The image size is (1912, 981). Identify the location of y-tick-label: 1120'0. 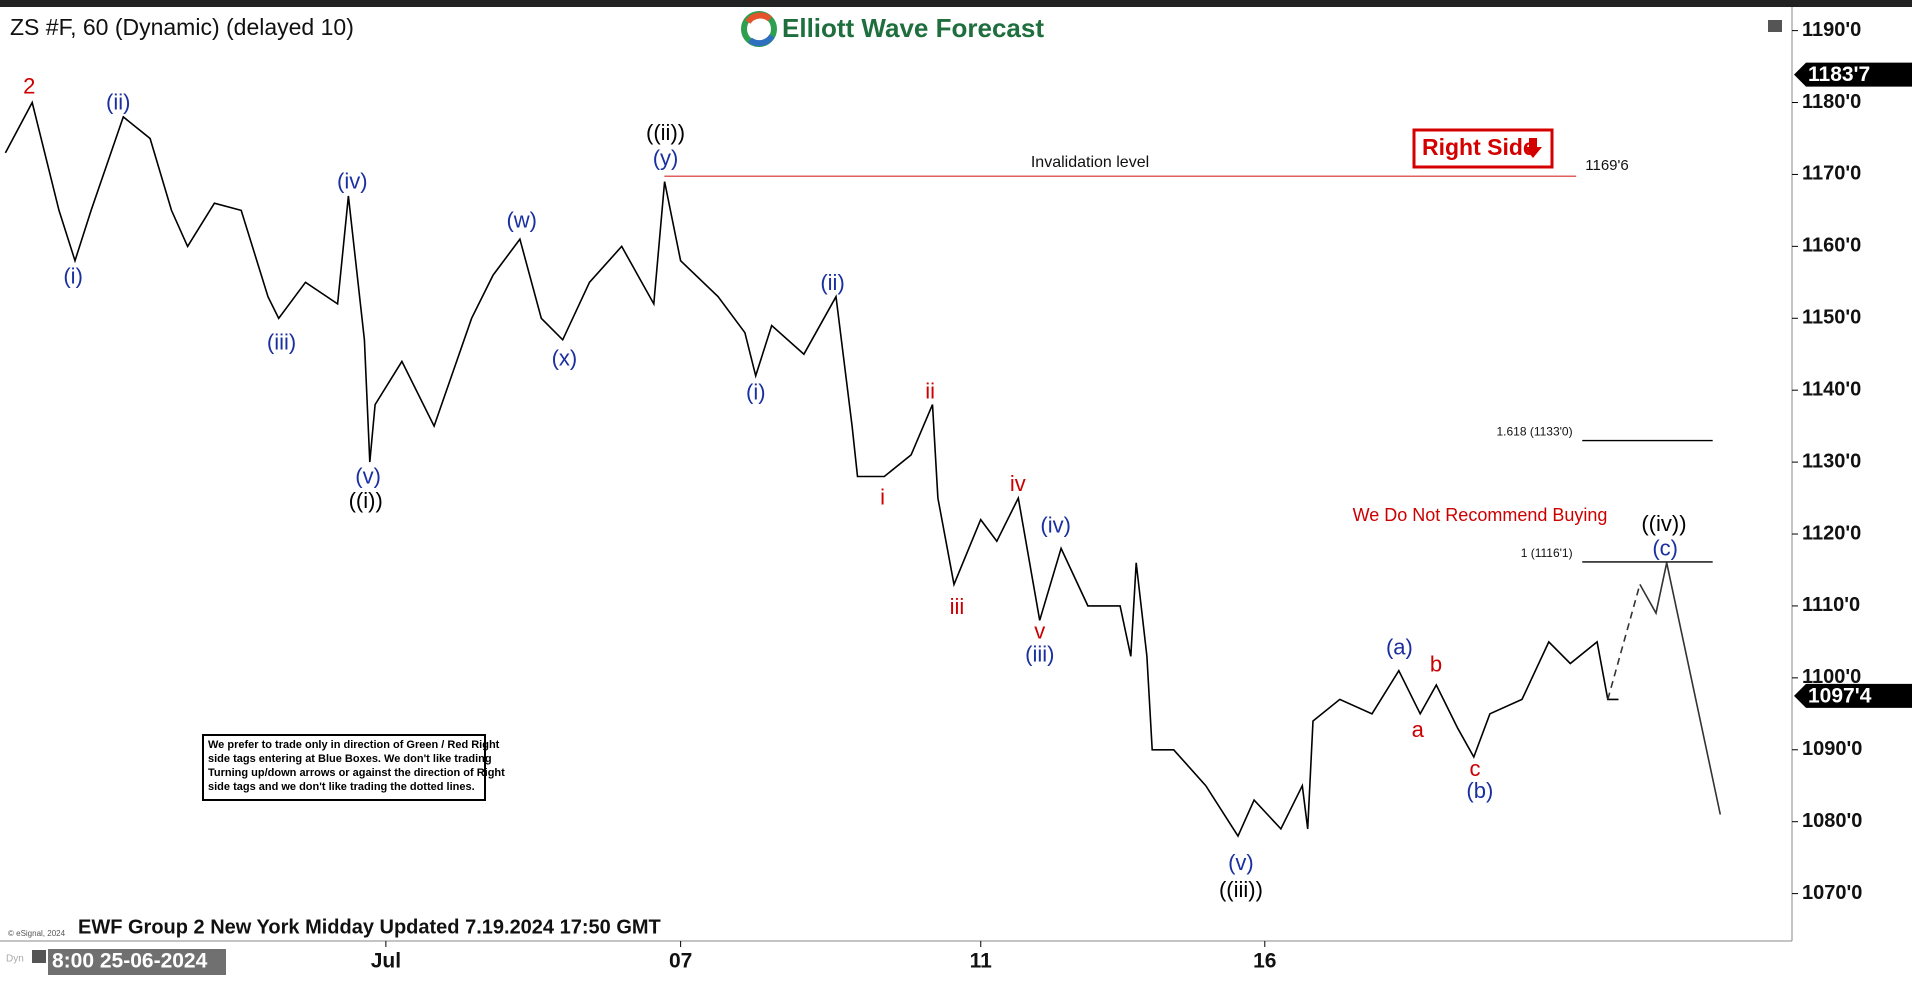
(1831, 533).